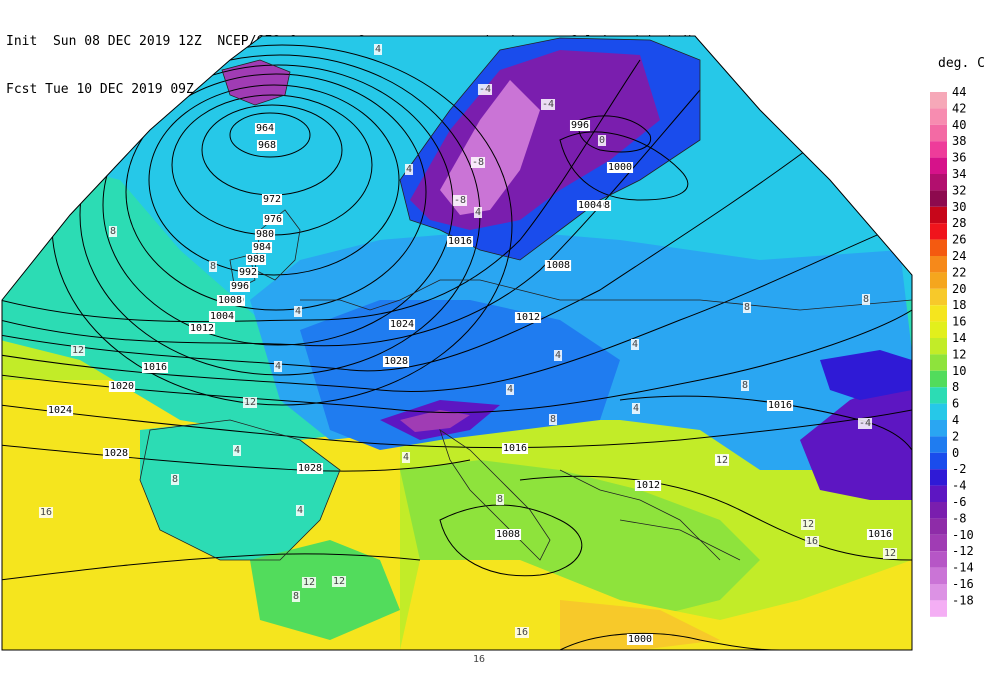 The height and width of the screenshot is (680, 1000). Describe the element at coordinates (325, 590) in the screenshot. I see `north-africa-cool` at that location.